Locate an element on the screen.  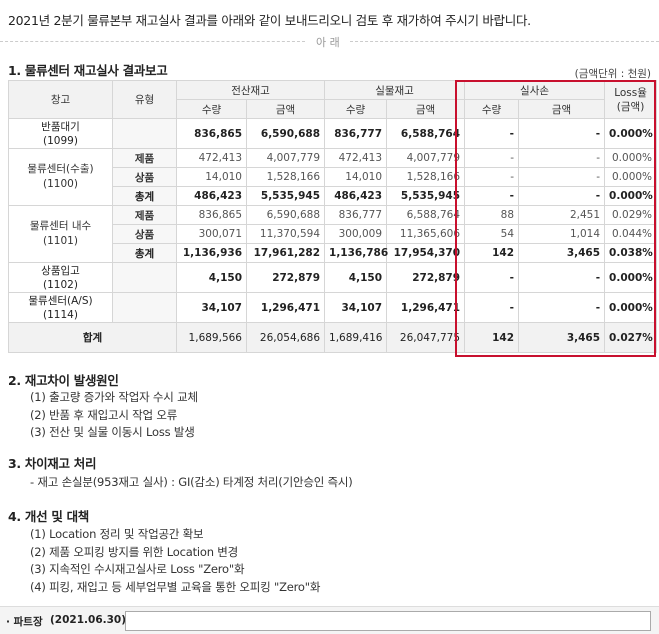
cell: 11,370,594 is located at coordinates (285, 234).